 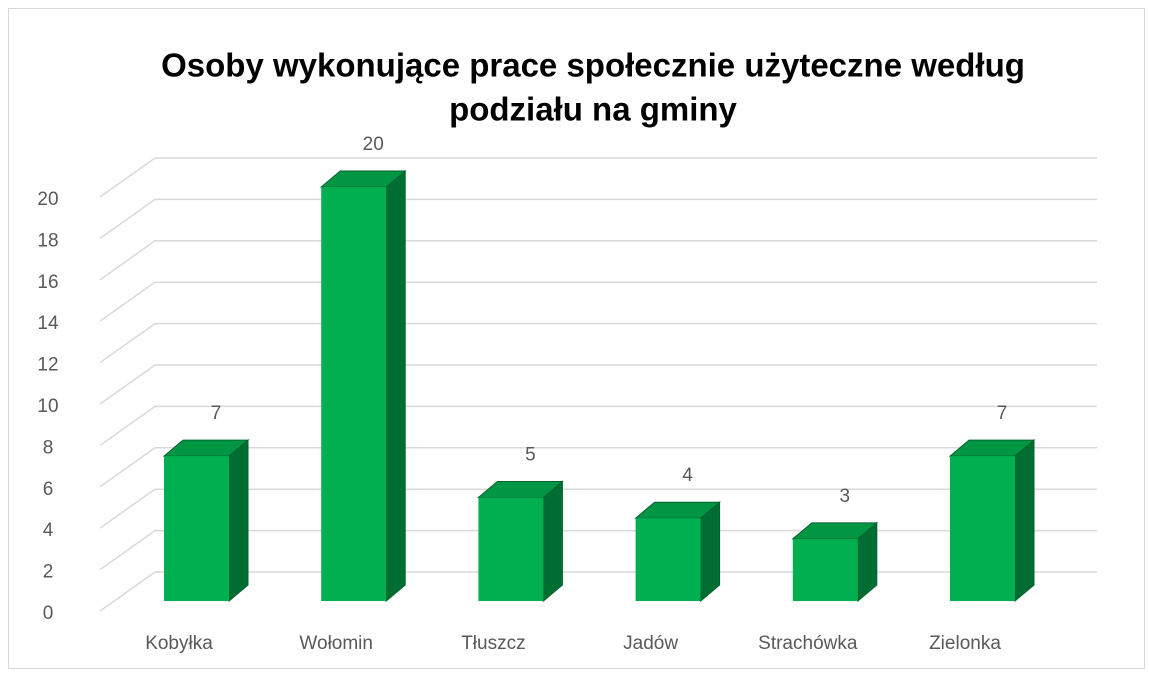 I want to click on x-tick-label: Jadów, so click(x=650, y=643).